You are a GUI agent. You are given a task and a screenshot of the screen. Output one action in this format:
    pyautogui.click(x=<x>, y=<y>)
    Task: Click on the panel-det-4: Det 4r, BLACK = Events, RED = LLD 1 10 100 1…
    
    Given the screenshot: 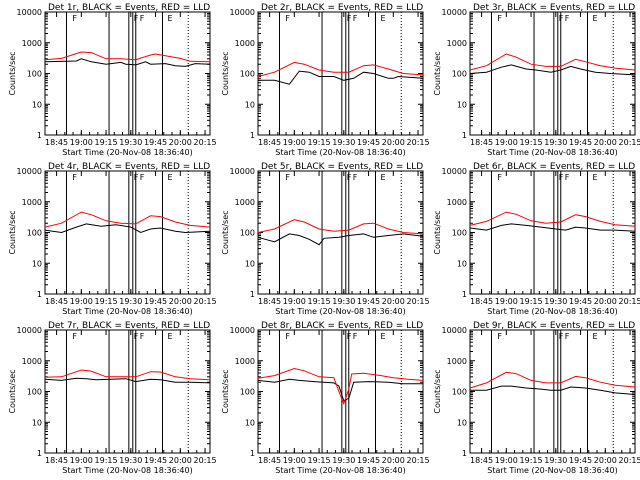 What is the action you would take?
    pyautogui.click(x=112, y=239)
    